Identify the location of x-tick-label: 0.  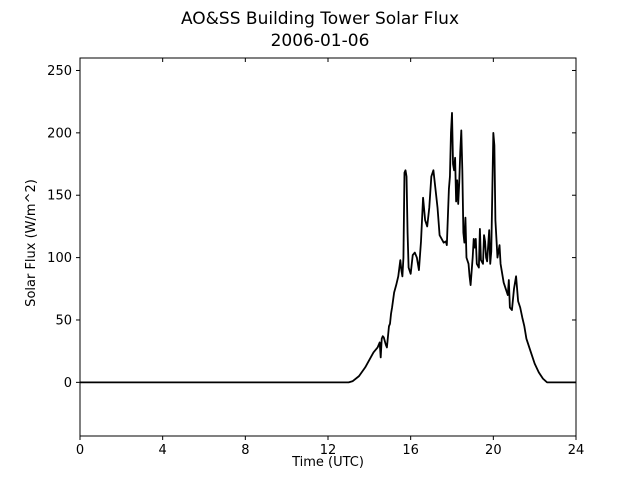
(80, 450).